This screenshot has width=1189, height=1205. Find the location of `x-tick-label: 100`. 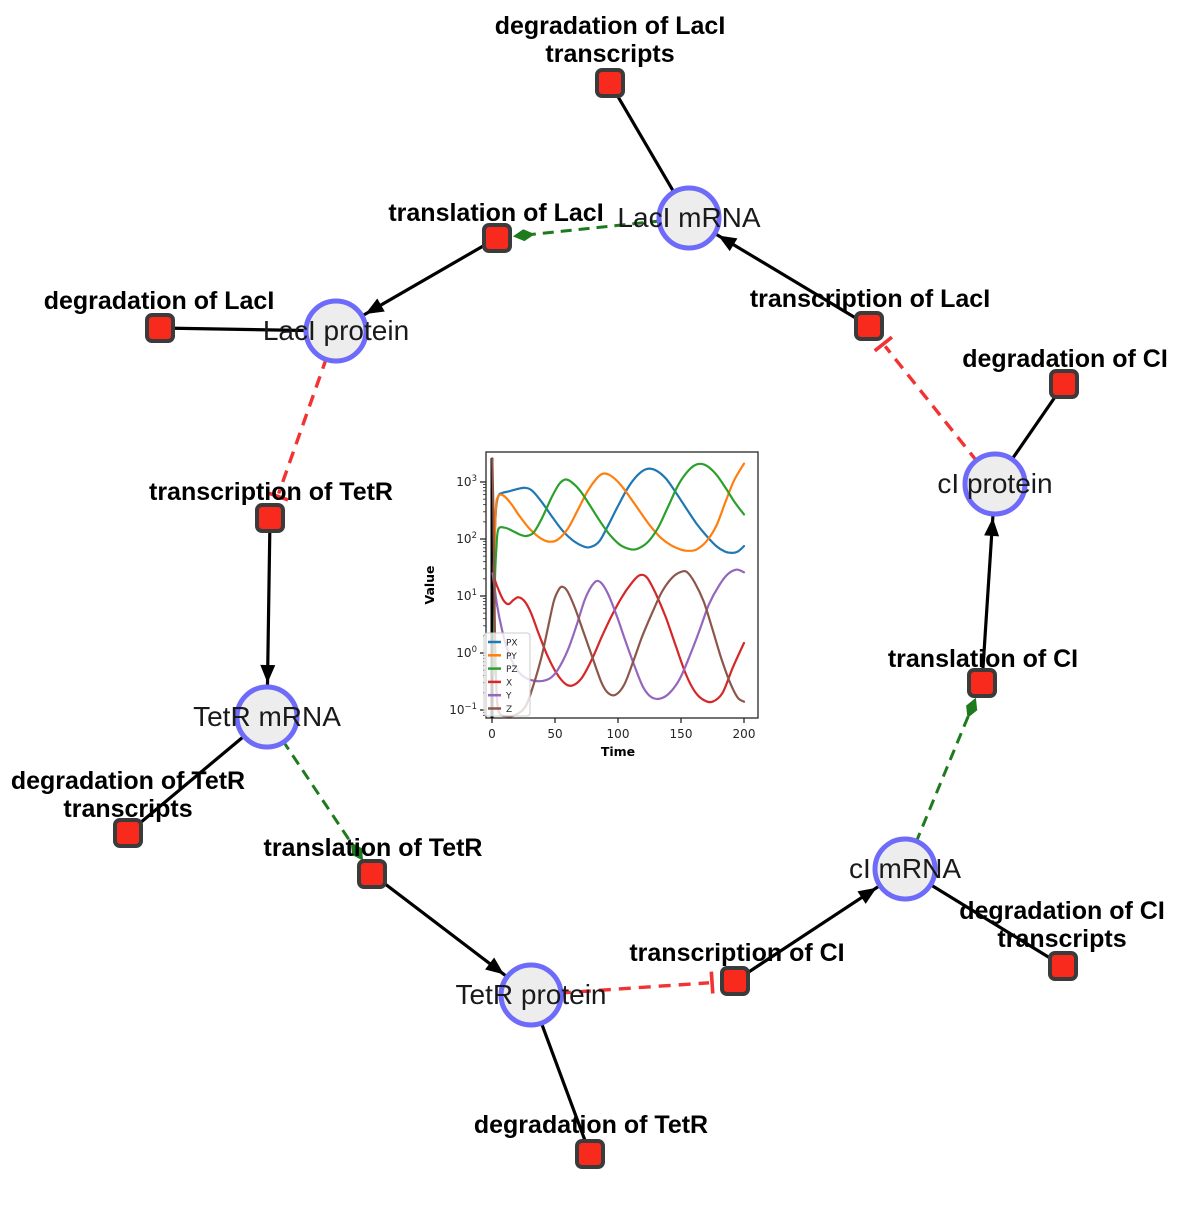

x-tick-label: 100 is located at coordinates (618, 734).